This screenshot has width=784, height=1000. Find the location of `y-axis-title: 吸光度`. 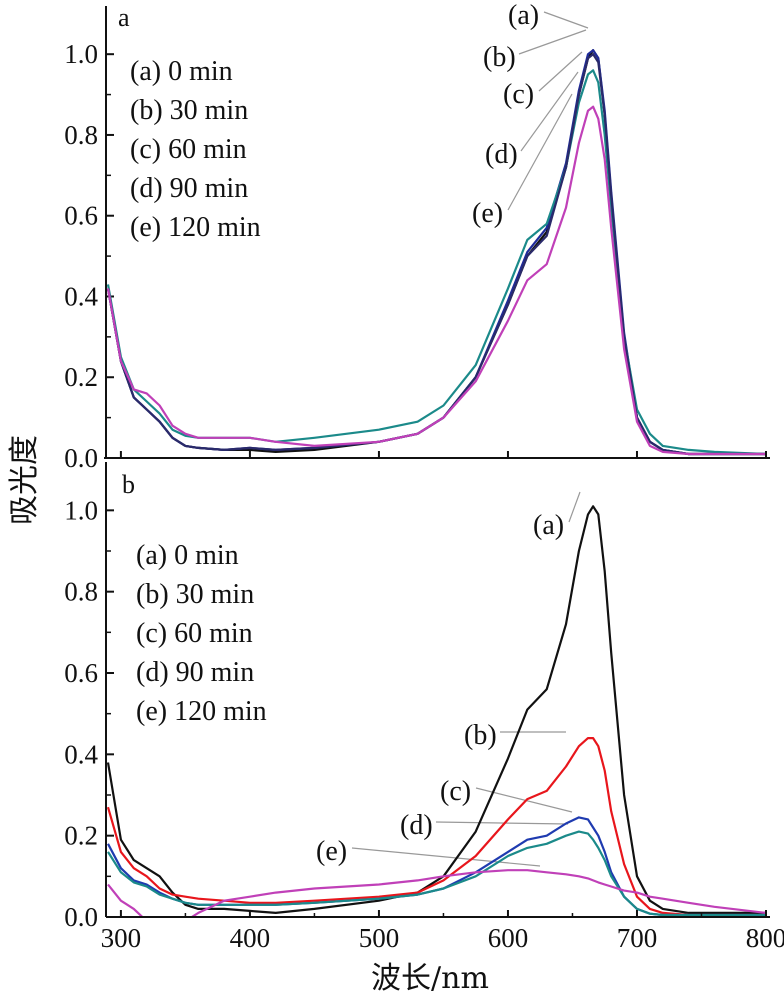

y-axis-title: 吸光度 is located at coordinates (24, 480).